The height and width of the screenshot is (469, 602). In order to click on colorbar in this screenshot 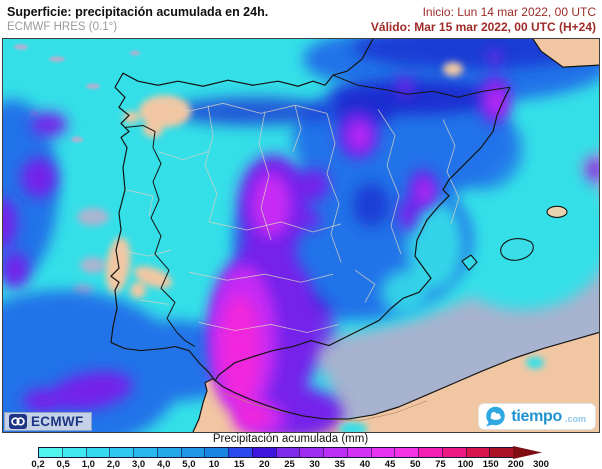, I will do `click(276, 452)`.